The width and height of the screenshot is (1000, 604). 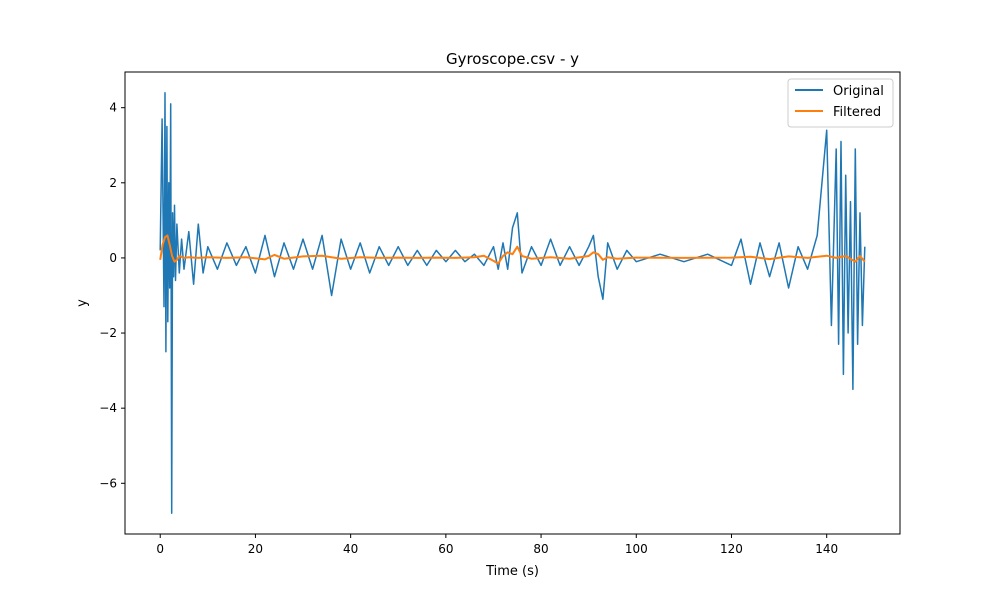 I want to click on x-tick-label: 0, so click(x=160, y=549).